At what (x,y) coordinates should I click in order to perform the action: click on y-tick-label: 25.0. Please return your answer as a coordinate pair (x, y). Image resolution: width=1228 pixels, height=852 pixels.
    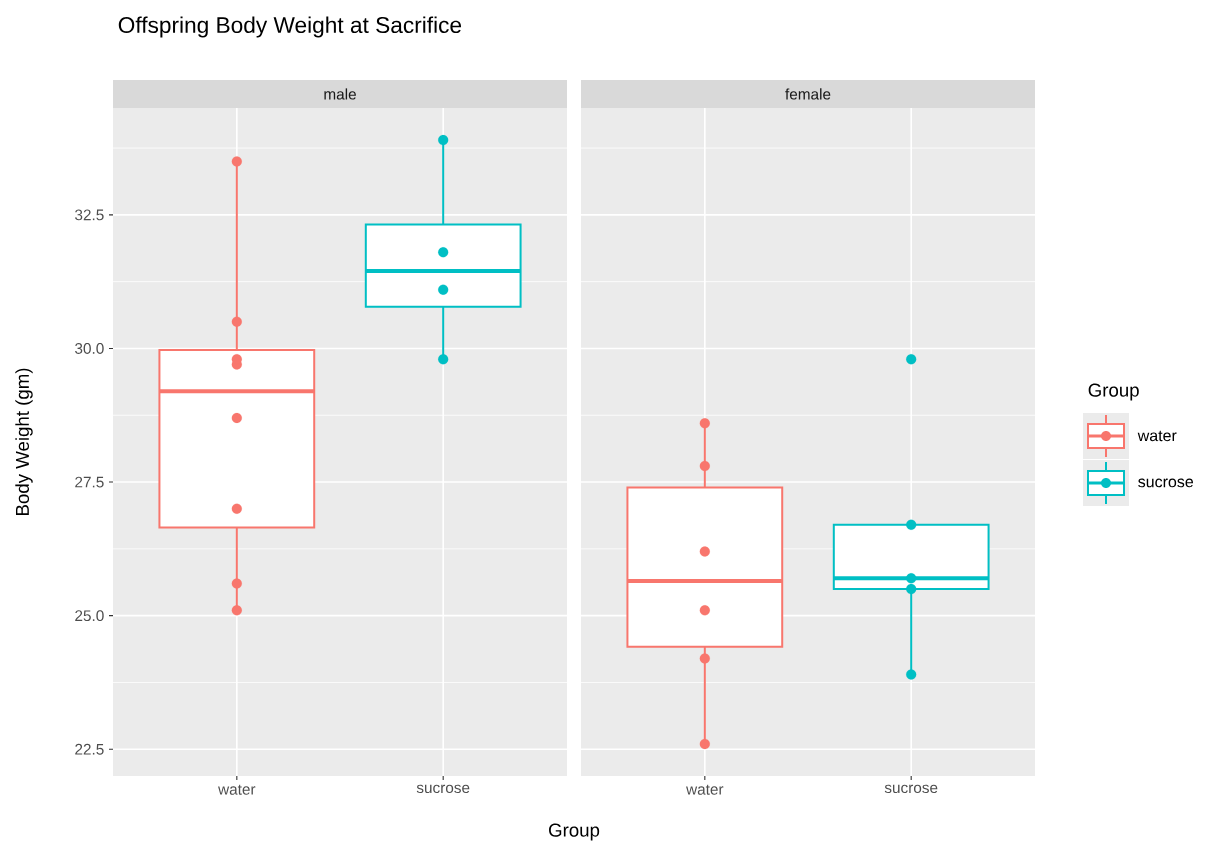
    Looking at the image, I should click on (89, 616).